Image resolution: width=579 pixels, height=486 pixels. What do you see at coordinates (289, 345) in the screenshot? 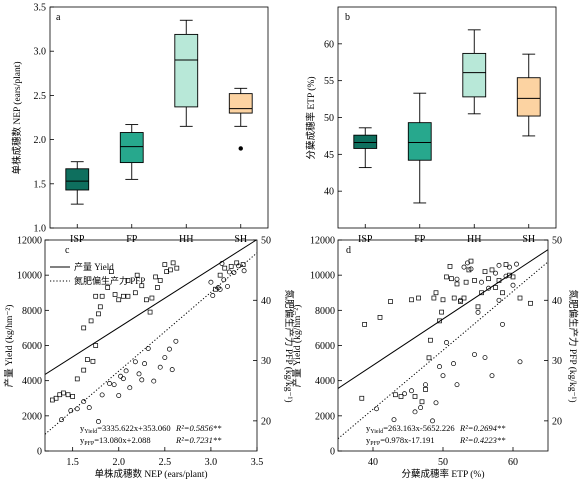
I see `panel-c-y2label: 氮肥偏生产力 PFP (kg/kg⁻¹)` at bounding box center [289, 345].